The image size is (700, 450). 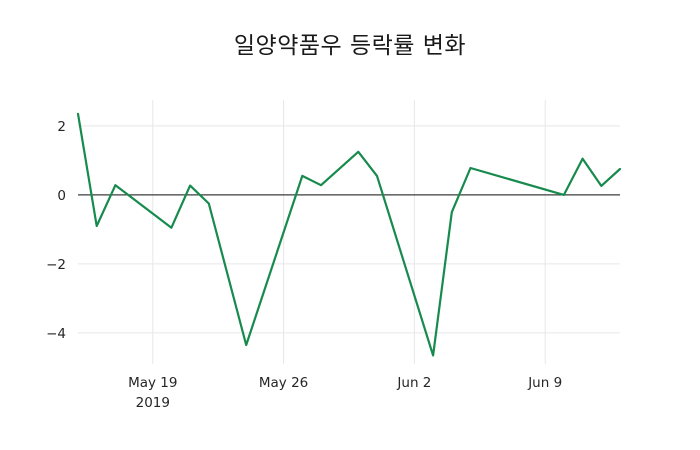 What do you see at coordinates (544, 383) in the screenshot?
I see `x-tick-label: Jun 9` at bounding box center [544, 383].